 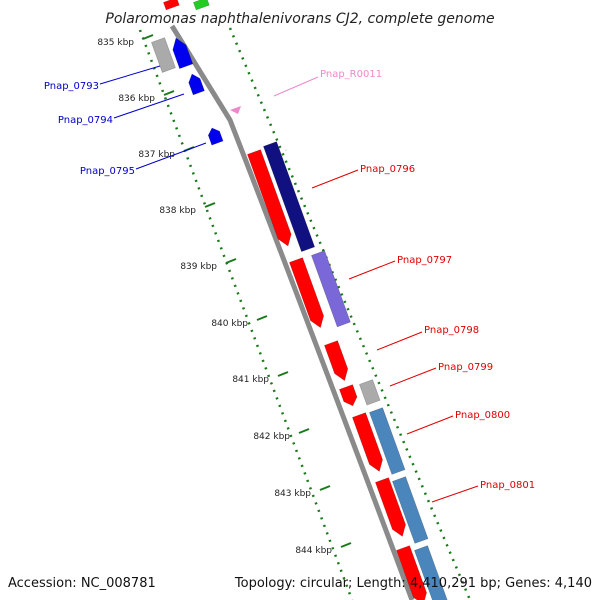 I want to click on gene-label-pnap-0794: Pnap_0794, so click(x=85, y=120).